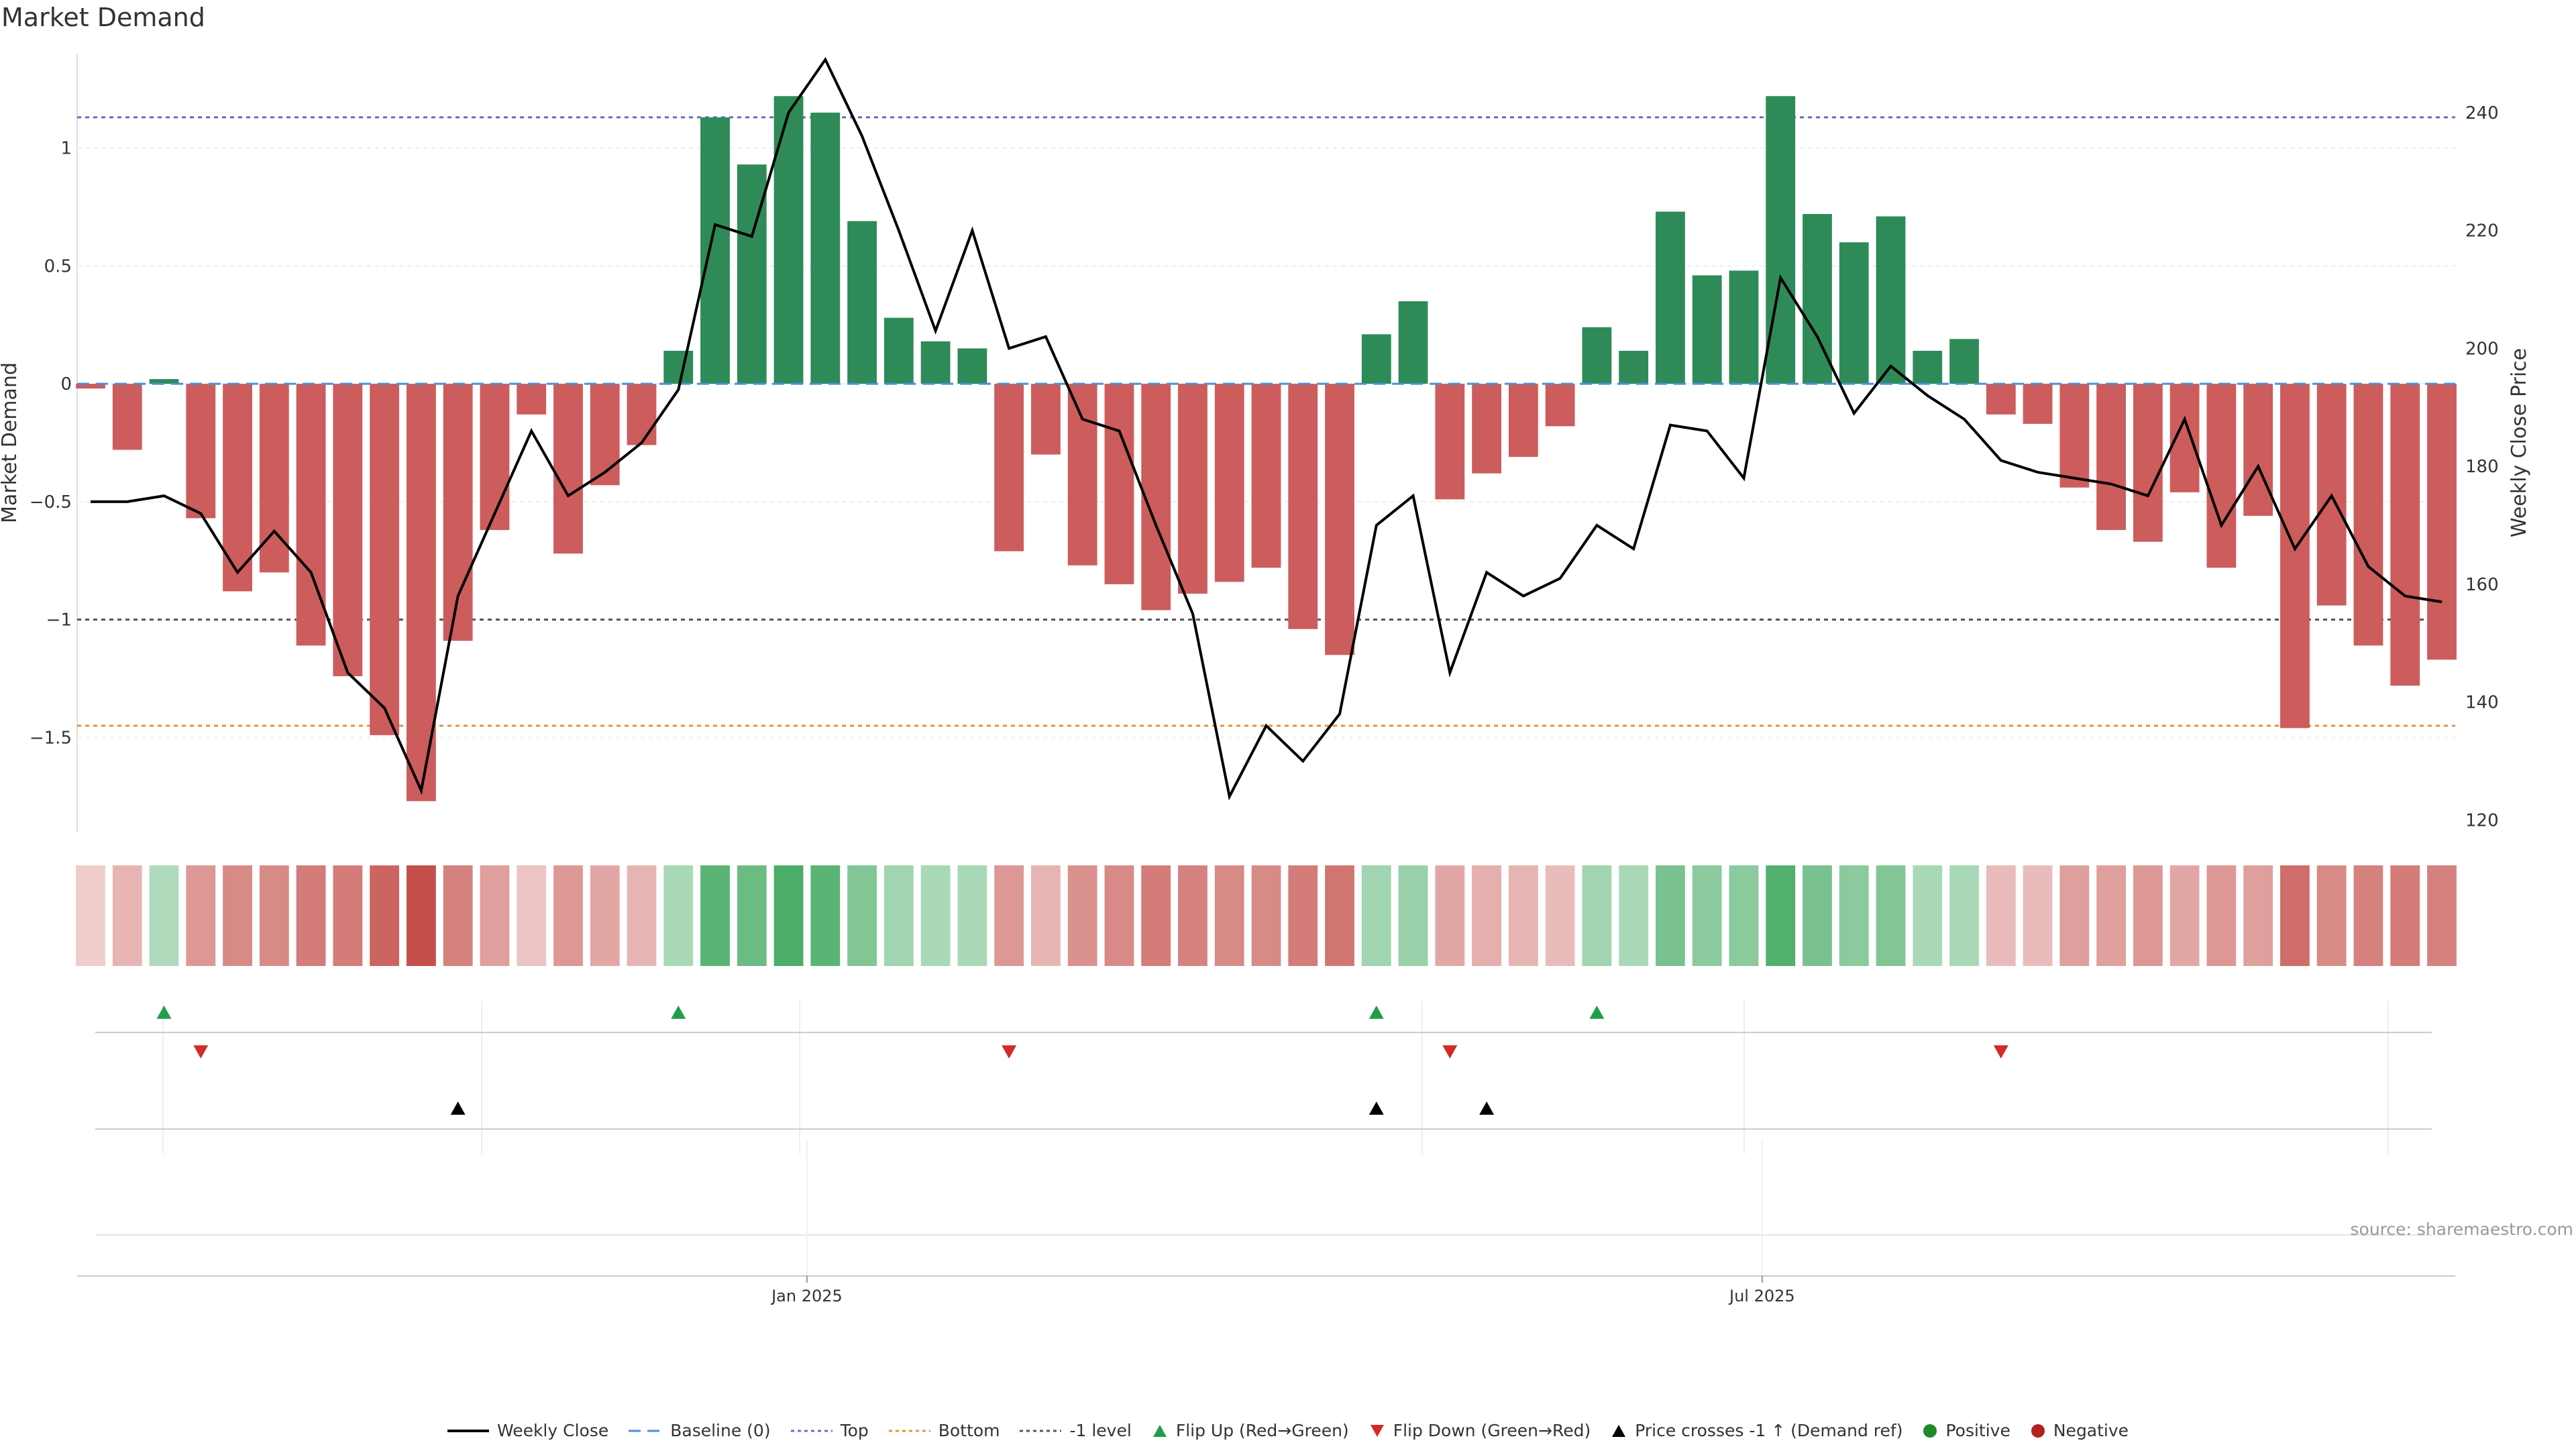 The image size is (2576, 1449). What do you see at coordinates (2482, 703) in the screenshot?
I see `y2-tick-label: 140` at bounding box center [2482, 703].